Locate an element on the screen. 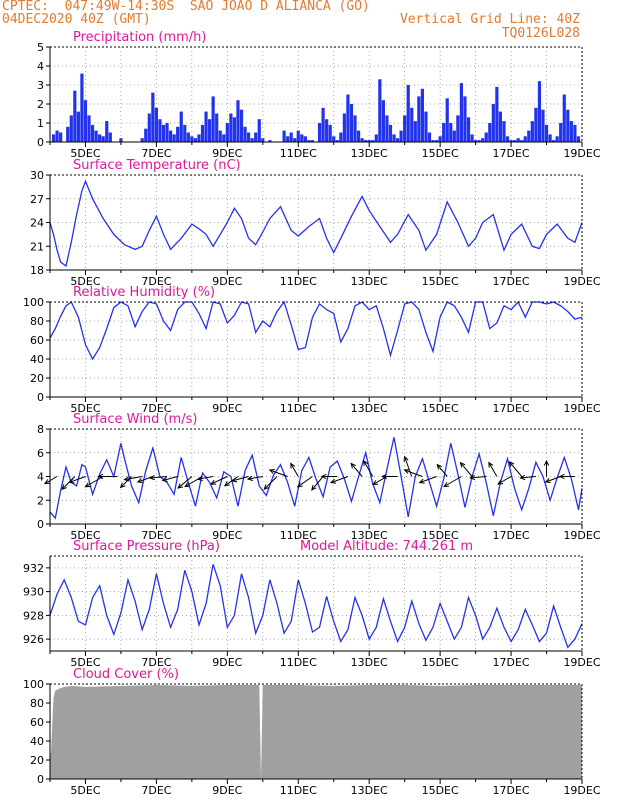 The height and width of the screenshot is (800, 618). series-line is located at coordinates (316, 330).